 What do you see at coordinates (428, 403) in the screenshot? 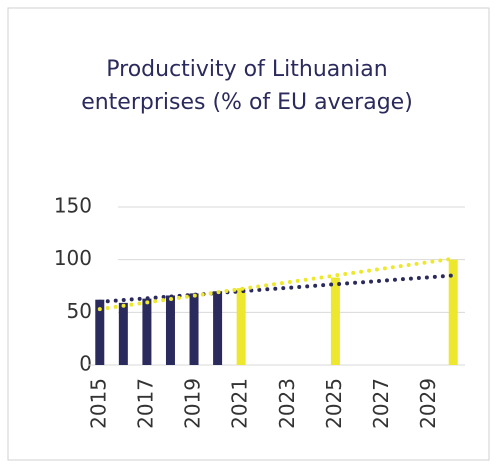
I see `x-tick-label: 2029` at bounding box center [428, 403].